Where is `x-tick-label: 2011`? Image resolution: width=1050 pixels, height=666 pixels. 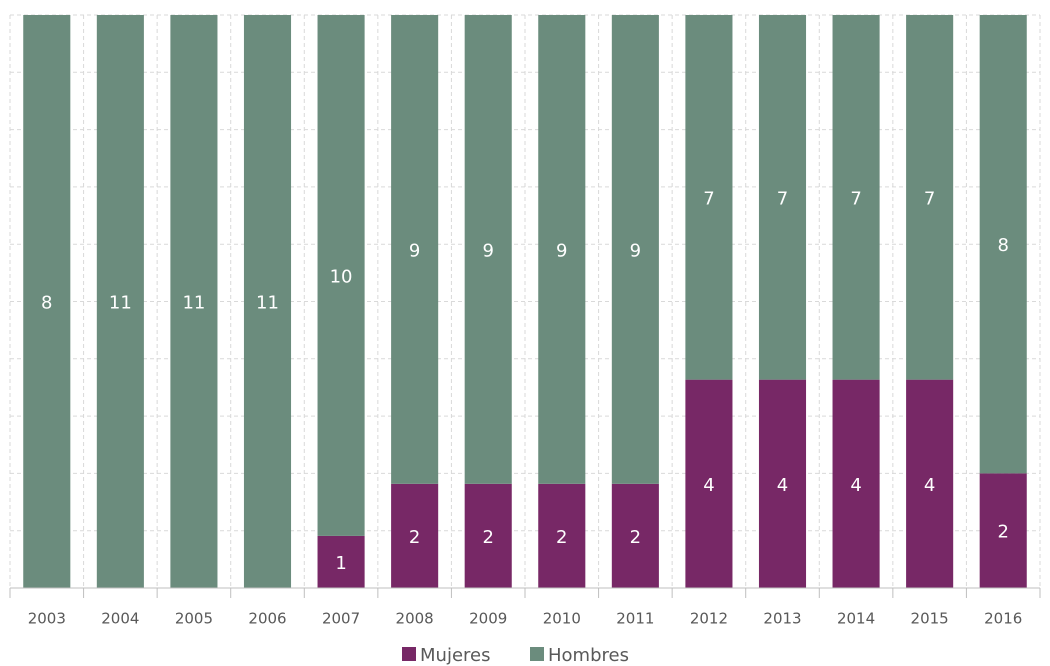 x-tick-label: 2011 is located at coordinates (635, 619).